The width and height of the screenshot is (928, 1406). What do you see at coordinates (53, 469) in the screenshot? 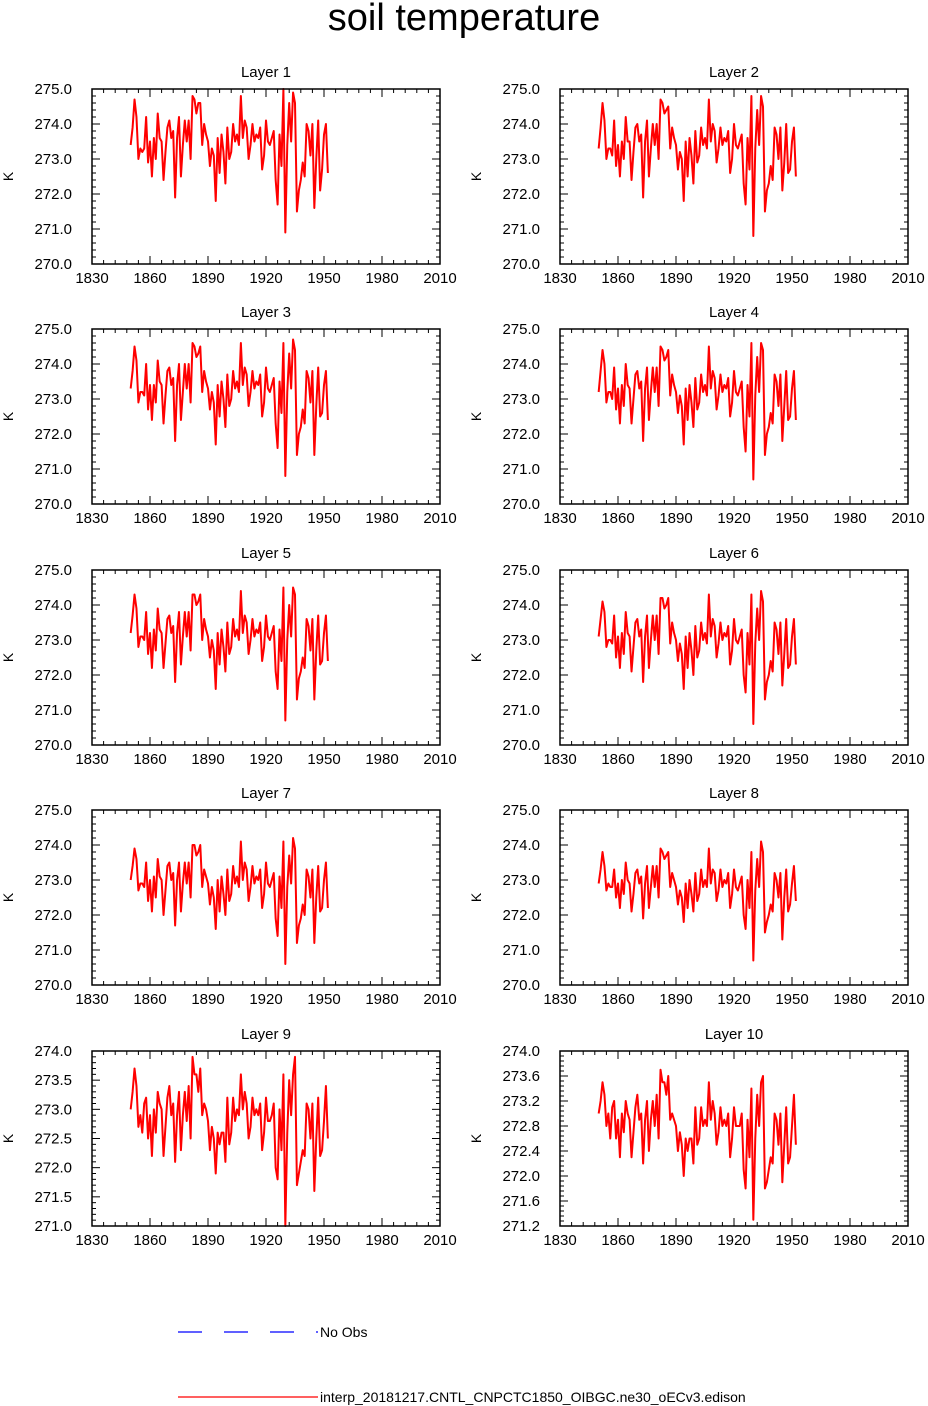
I see `panel-3-ytick-label: 271.0` at bounding box center [53, 469].